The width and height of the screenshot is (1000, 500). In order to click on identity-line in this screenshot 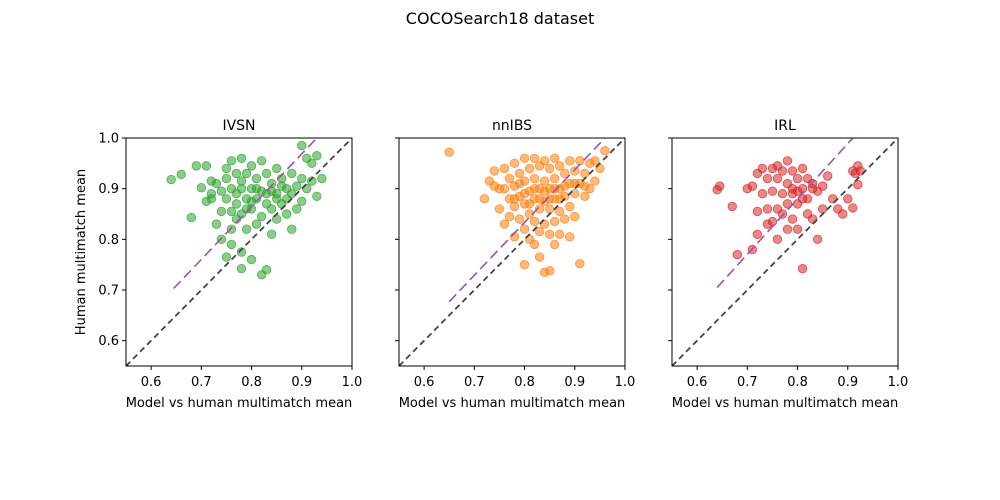, I will do `click(512, 252)`.